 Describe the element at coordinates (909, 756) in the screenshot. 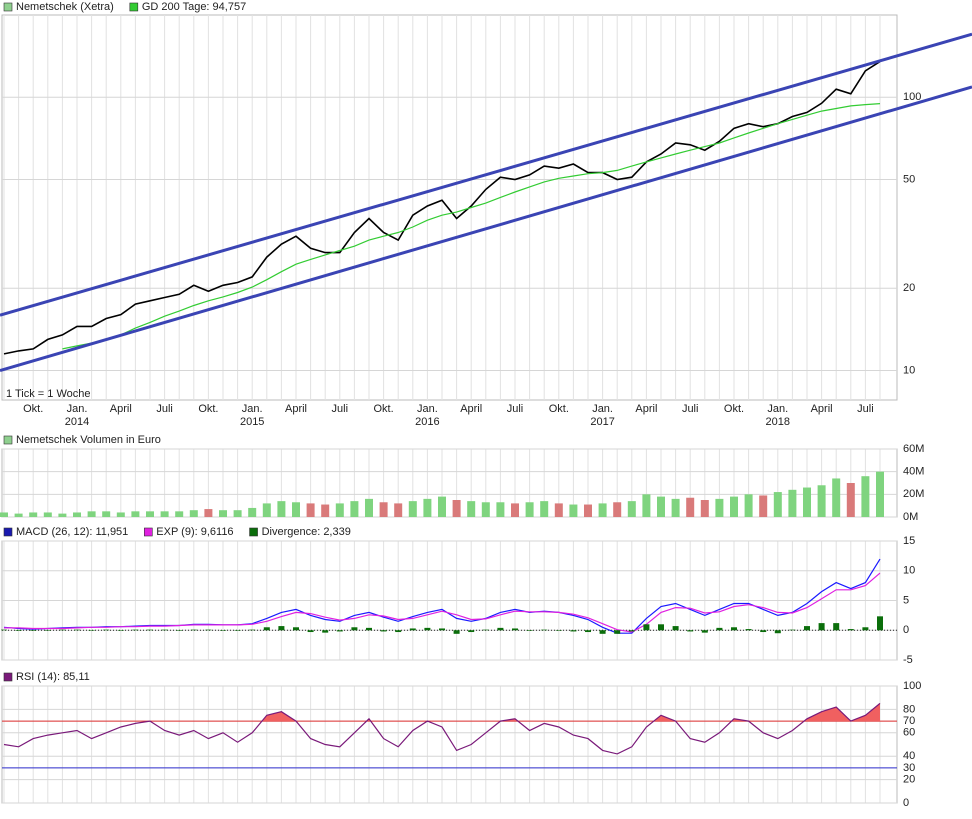

I see `y-tick-label: 40` at that location.